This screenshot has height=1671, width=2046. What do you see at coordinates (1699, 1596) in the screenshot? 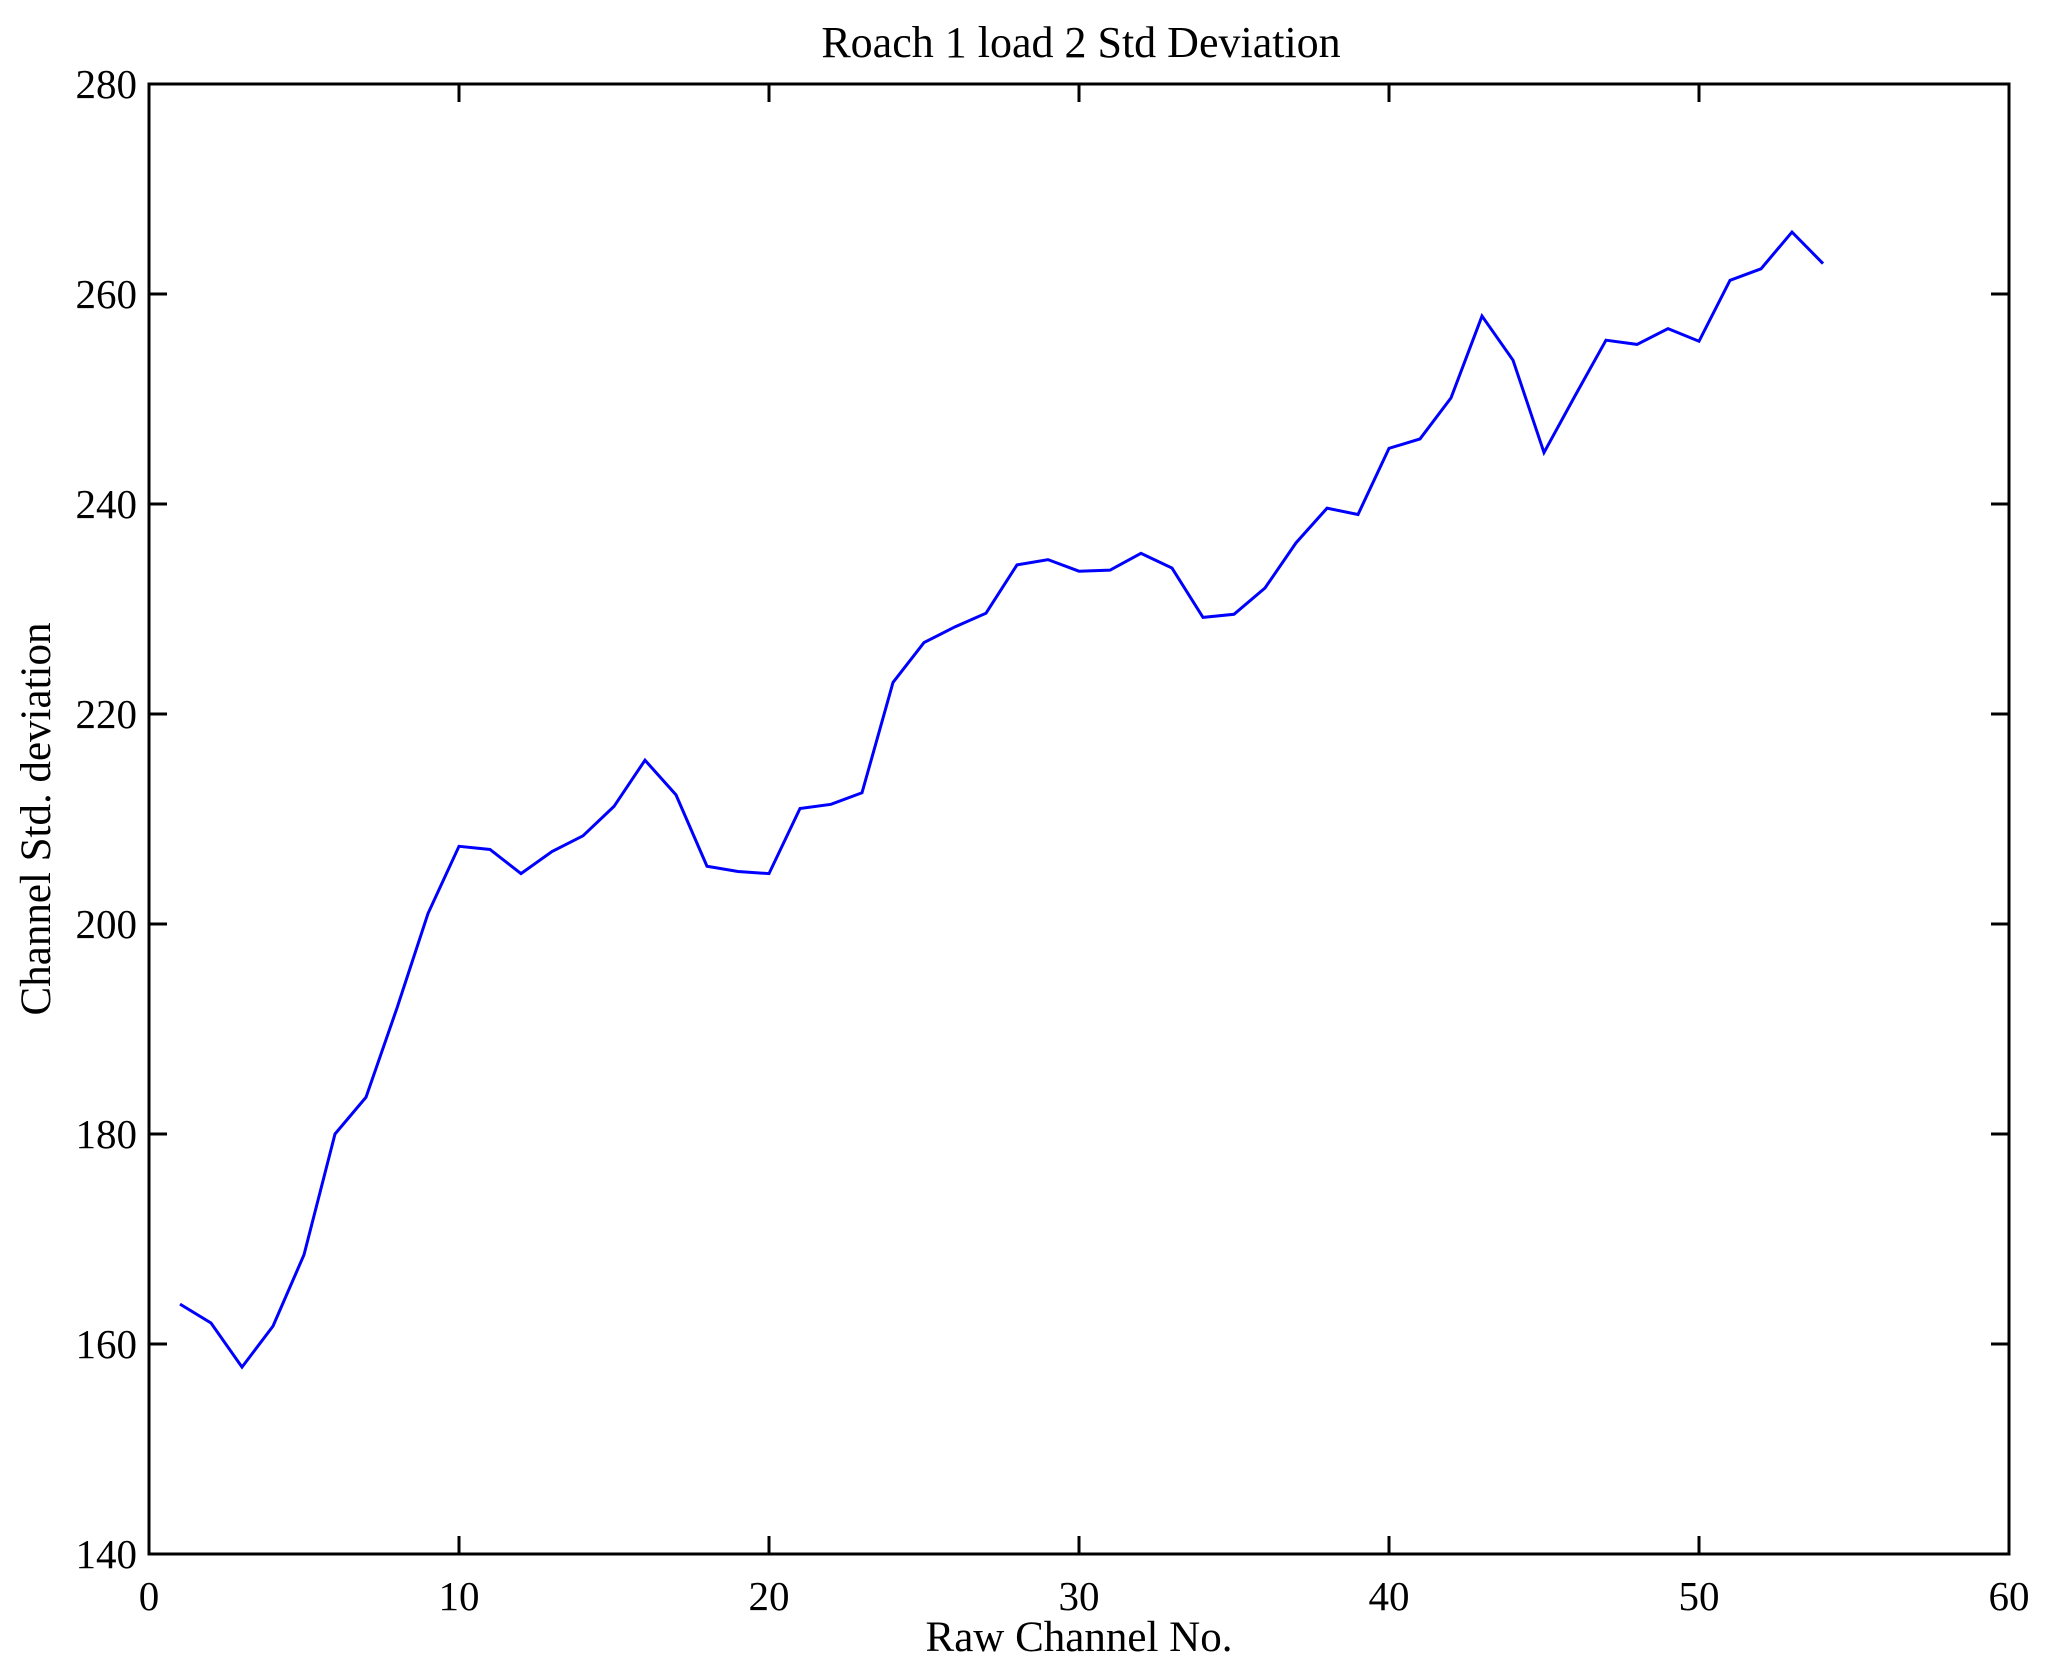
I see `x-tick-label: 50` at bounding box center [1699, 1596].